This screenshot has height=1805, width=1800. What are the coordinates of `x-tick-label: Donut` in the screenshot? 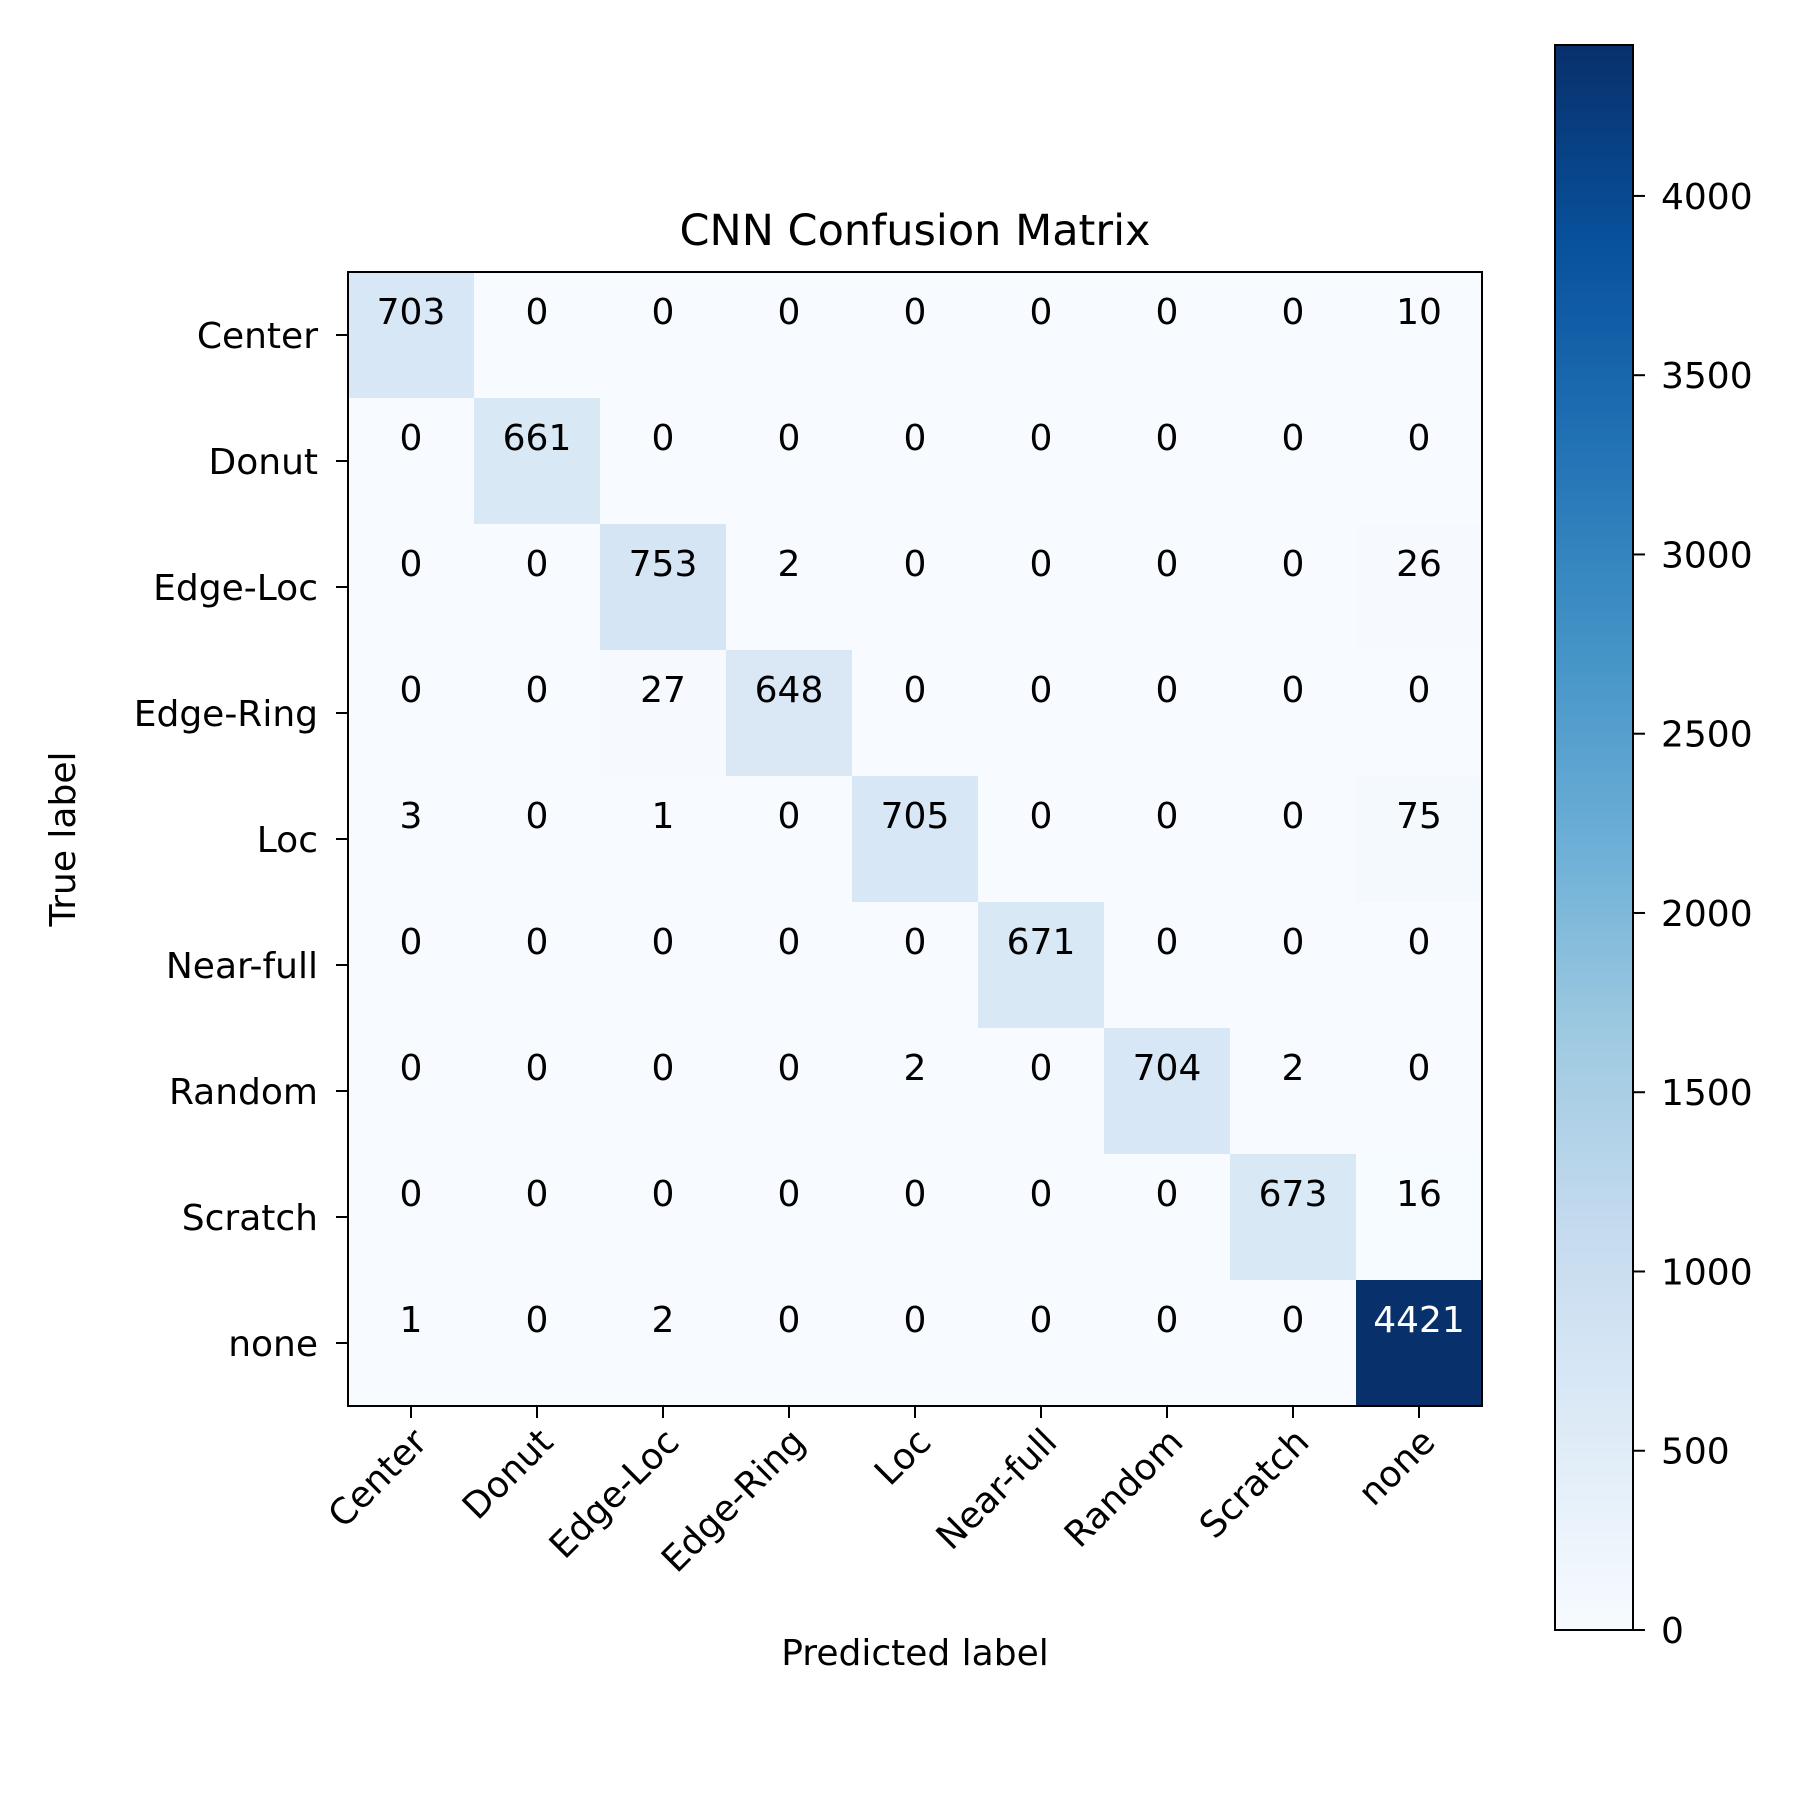 It's located at (508, 1474).